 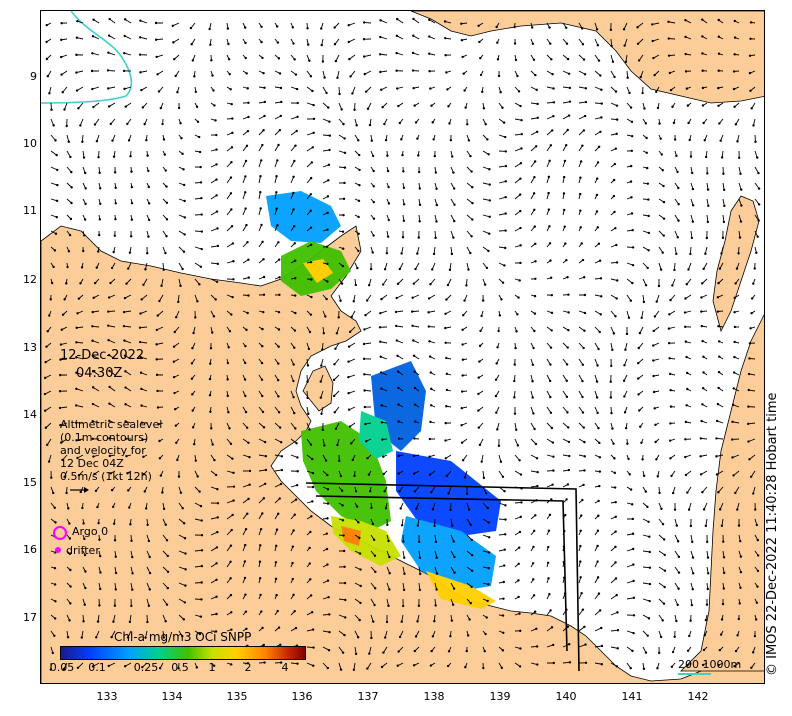 I want to click on argo-label: Argo 0, so click(x=90, y=531).